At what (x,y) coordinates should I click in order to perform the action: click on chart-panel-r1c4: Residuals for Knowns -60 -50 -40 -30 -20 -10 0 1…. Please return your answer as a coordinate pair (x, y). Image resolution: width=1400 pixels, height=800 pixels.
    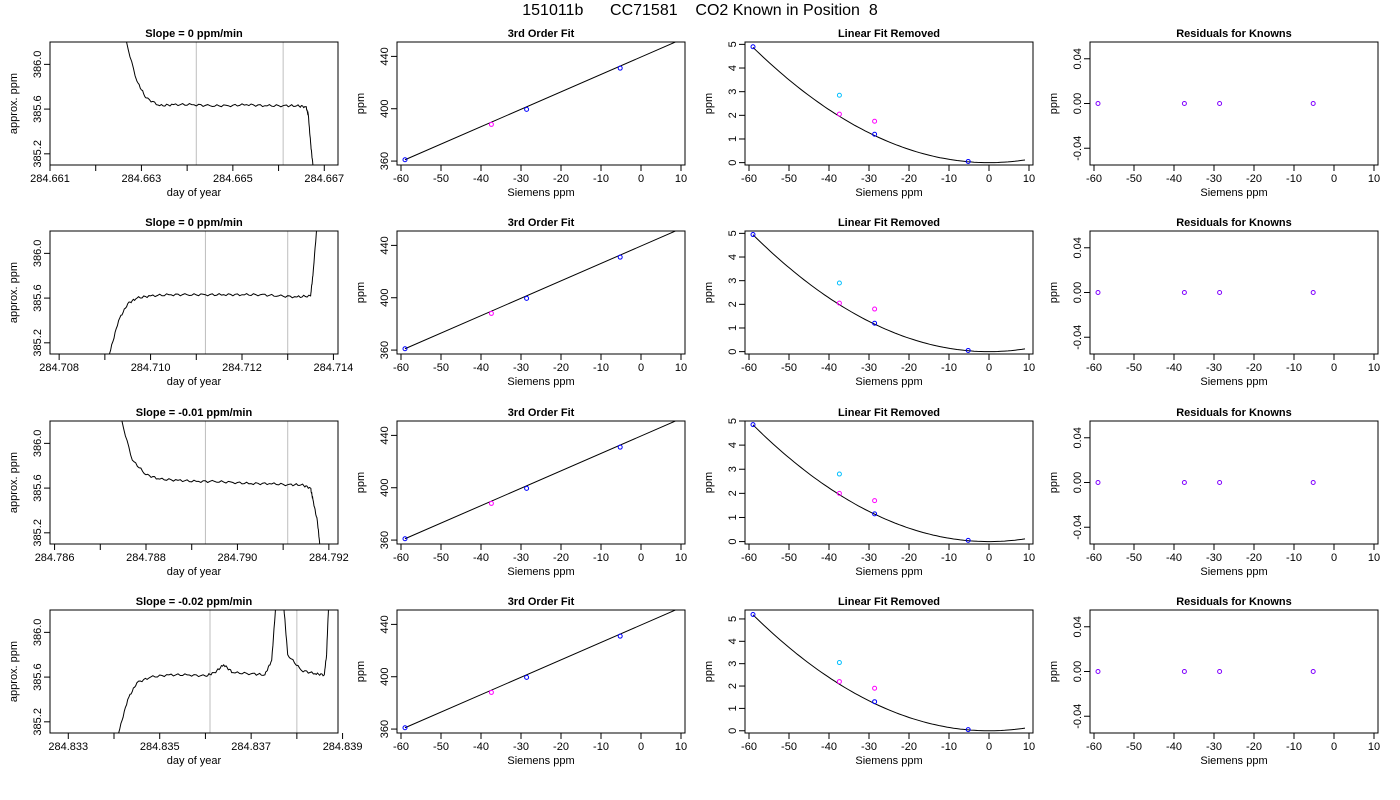
    Looking at the image, I should click on (1214, 113).